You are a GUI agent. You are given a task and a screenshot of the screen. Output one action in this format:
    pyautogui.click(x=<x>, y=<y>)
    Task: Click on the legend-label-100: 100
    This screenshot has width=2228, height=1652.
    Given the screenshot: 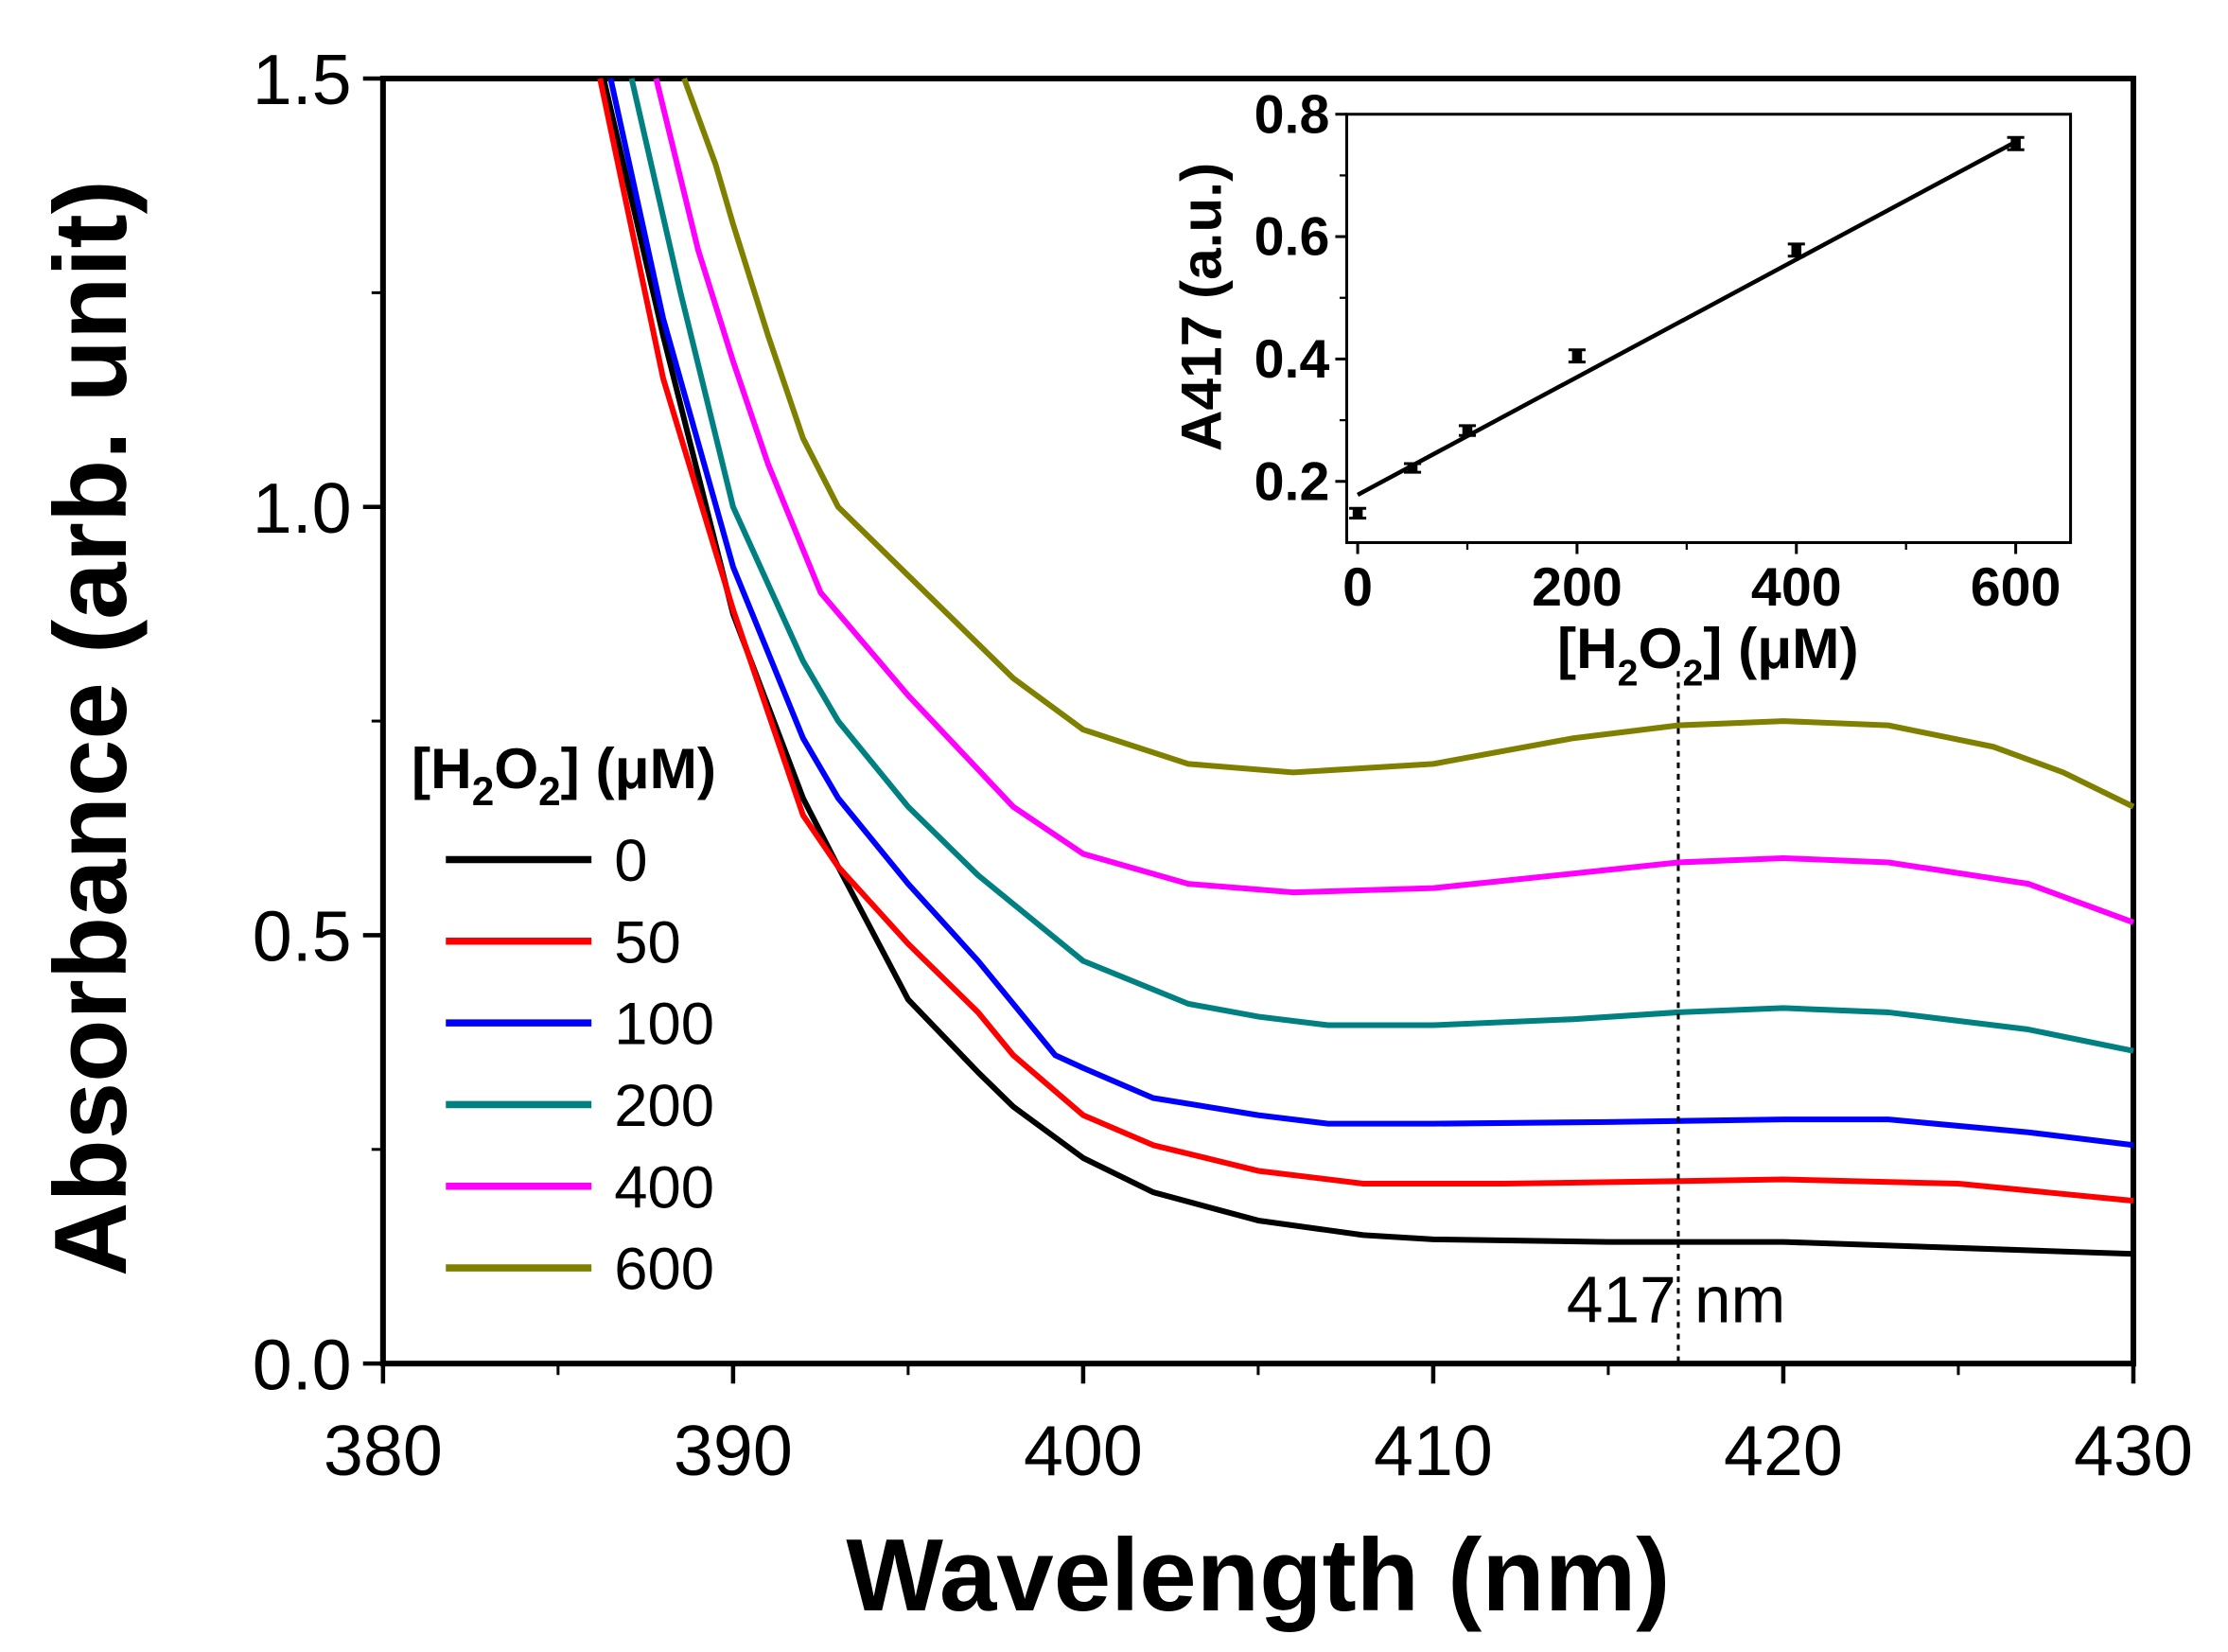 What is the action you would take?
    pyautogui.click(x=664, y=1025)
    